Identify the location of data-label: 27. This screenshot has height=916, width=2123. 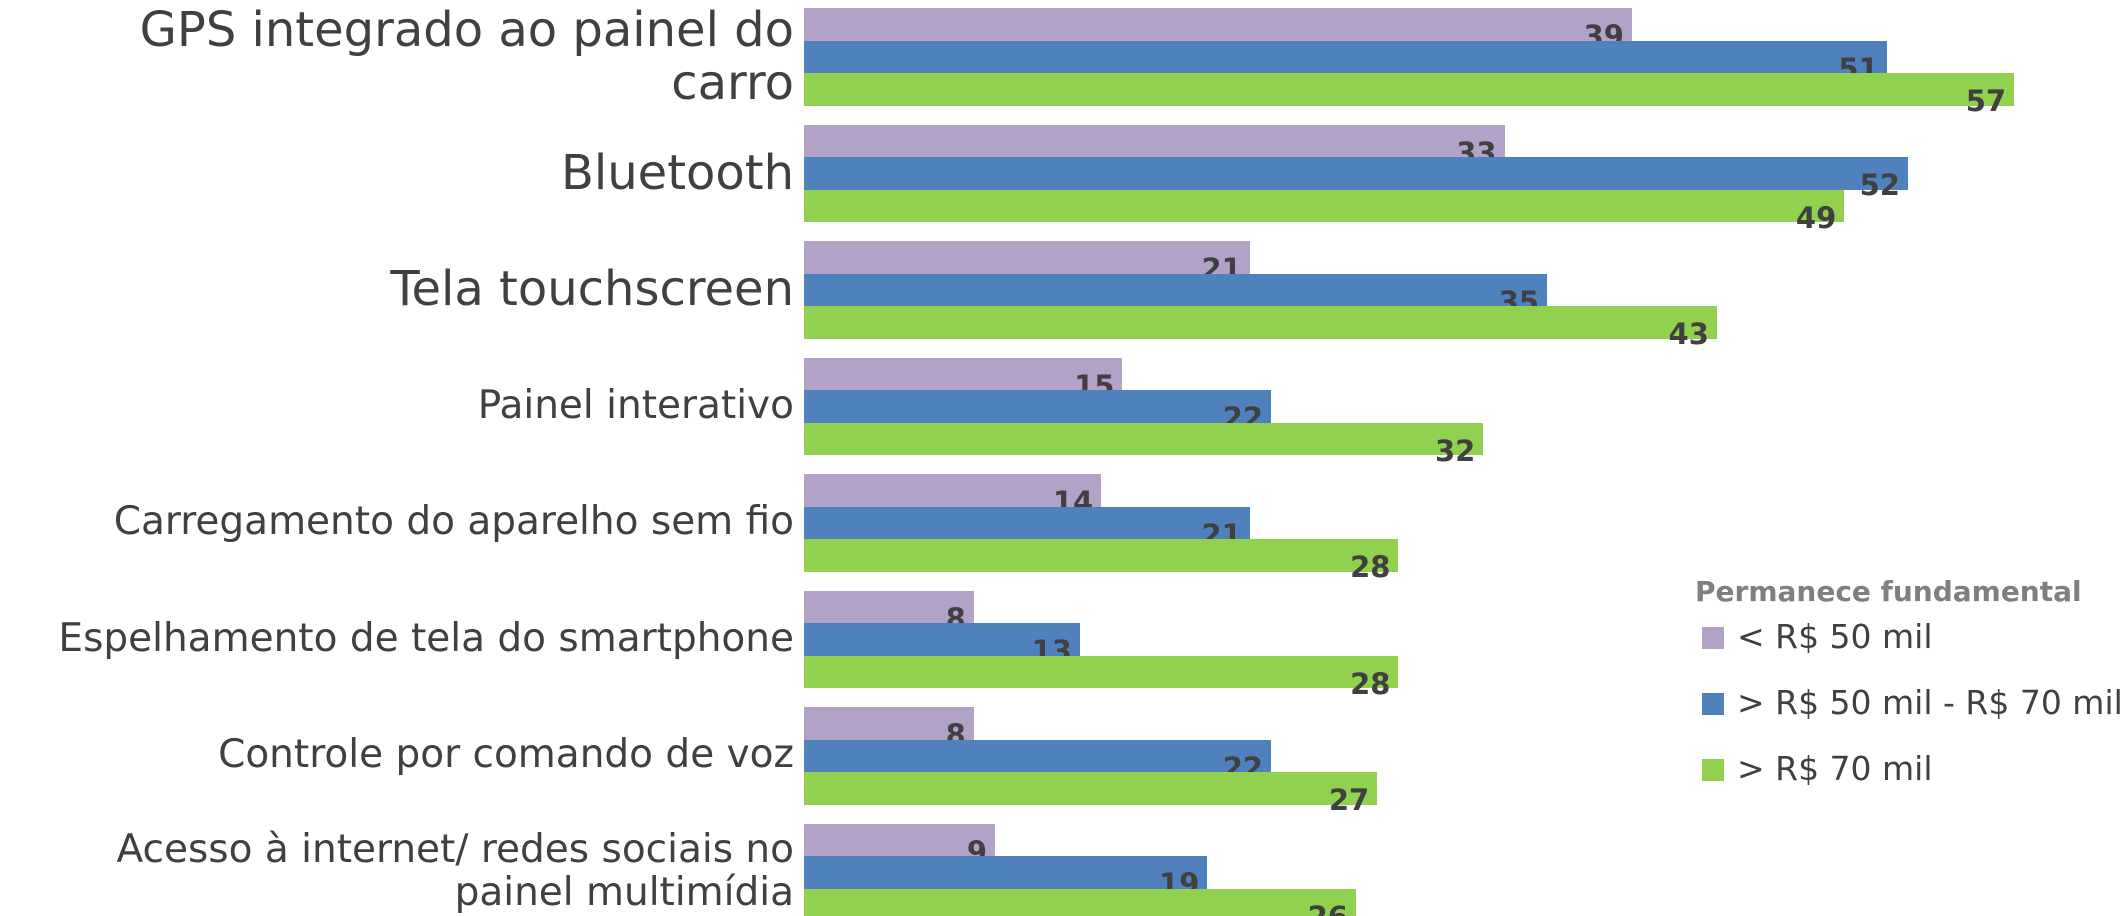
(1349, 800).